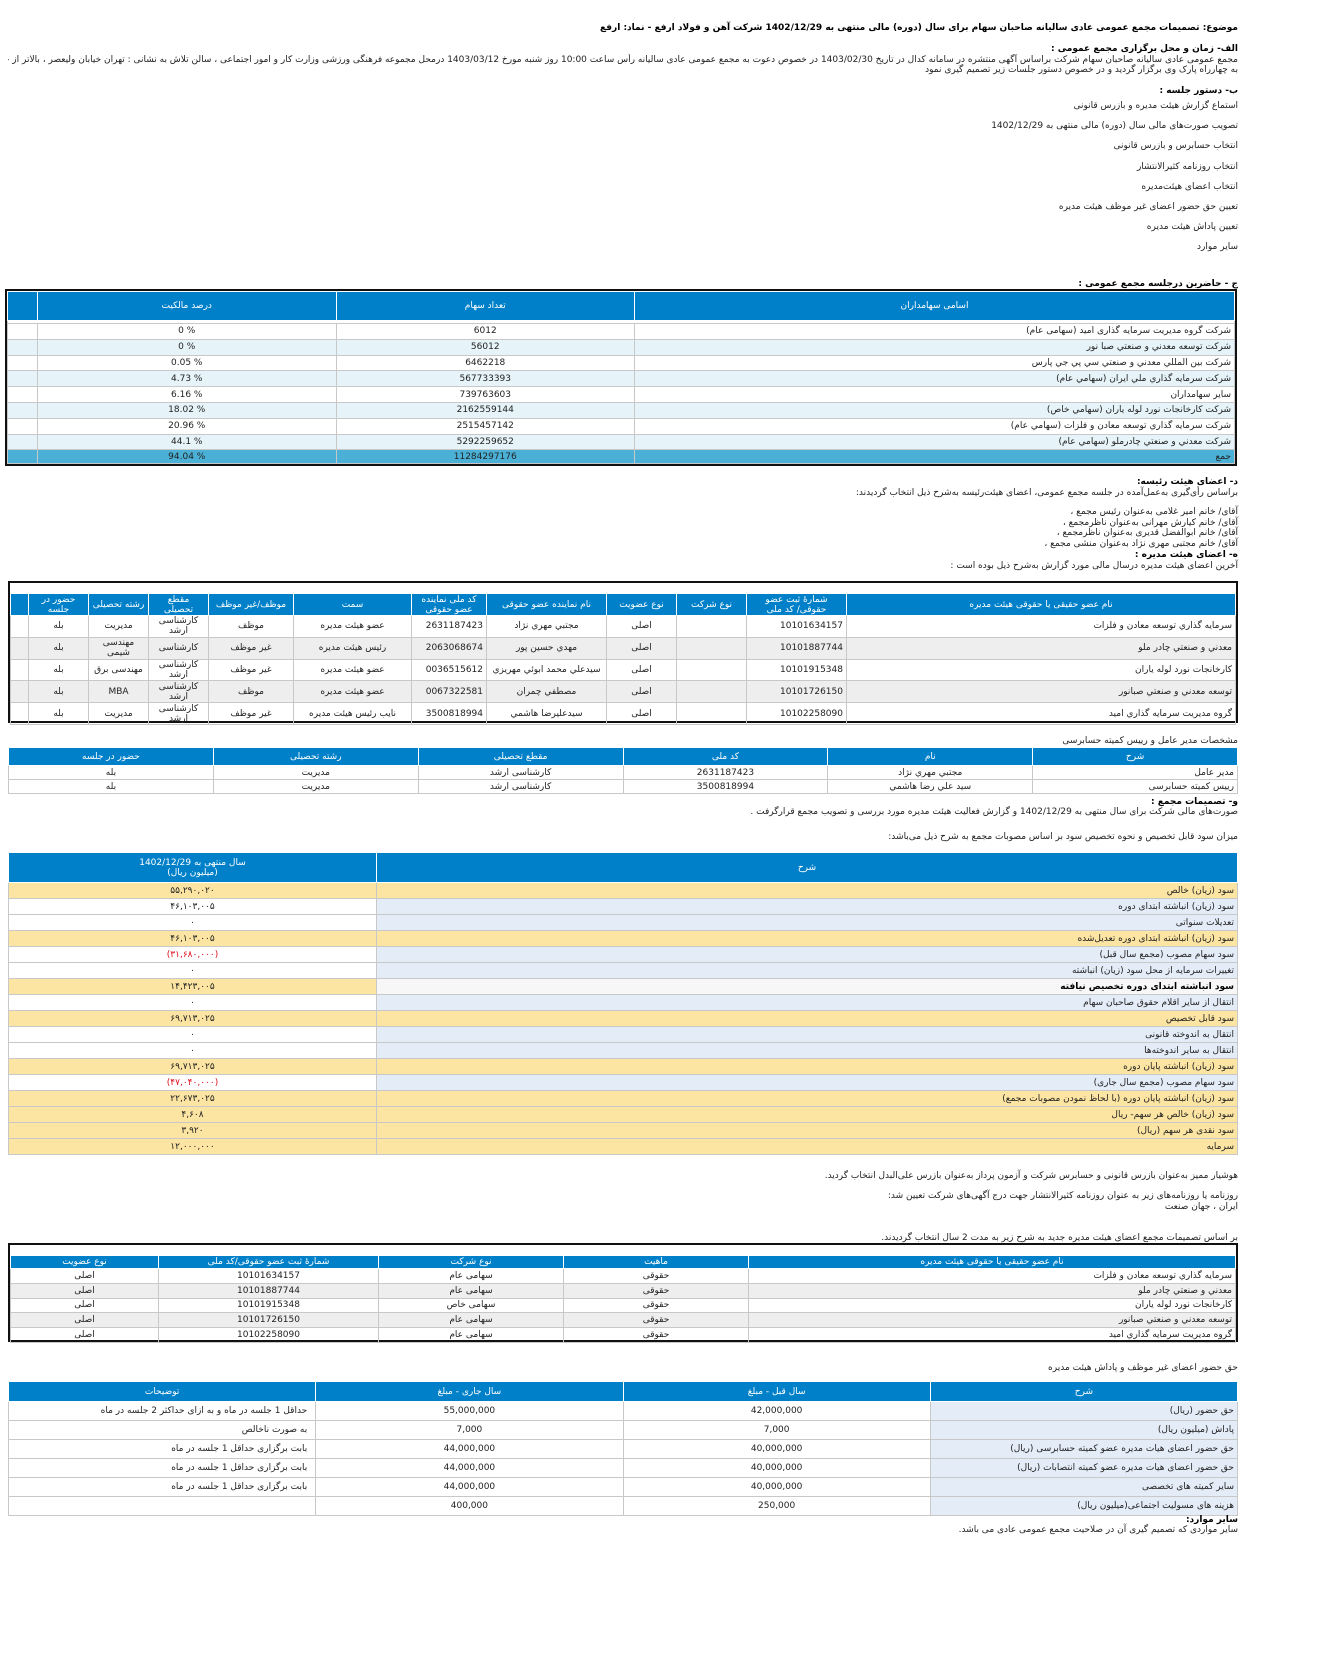 Image resolution: width=1322 pixels, height=1658 pixels. What do you see at coordinates (623, 890) in the screenshot?
I see `table-row: سود (زیان) خالص ۵۵,۲۹۰,۰۲۰` at bounding box center [623, 890].